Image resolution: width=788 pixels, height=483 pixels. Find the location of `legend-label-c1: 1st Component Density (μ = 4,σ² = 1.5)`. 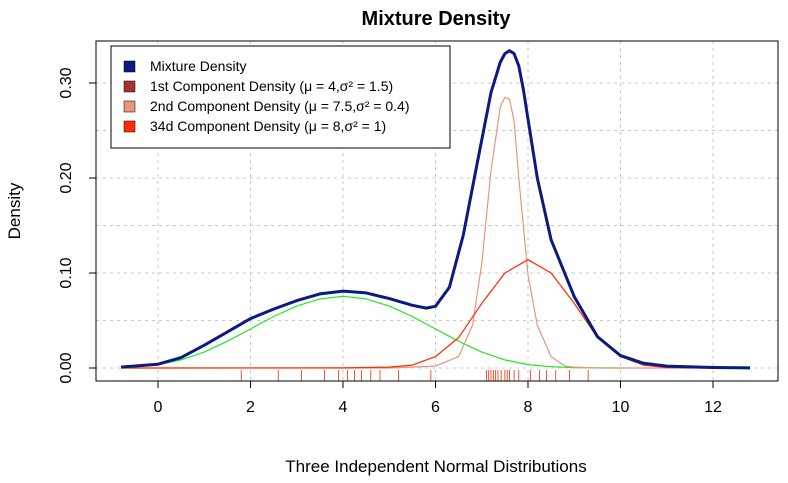

legend-label-c1: 1st Component Density (μ = 4,σ² = 1.5) is located at coordinates (271, 86).